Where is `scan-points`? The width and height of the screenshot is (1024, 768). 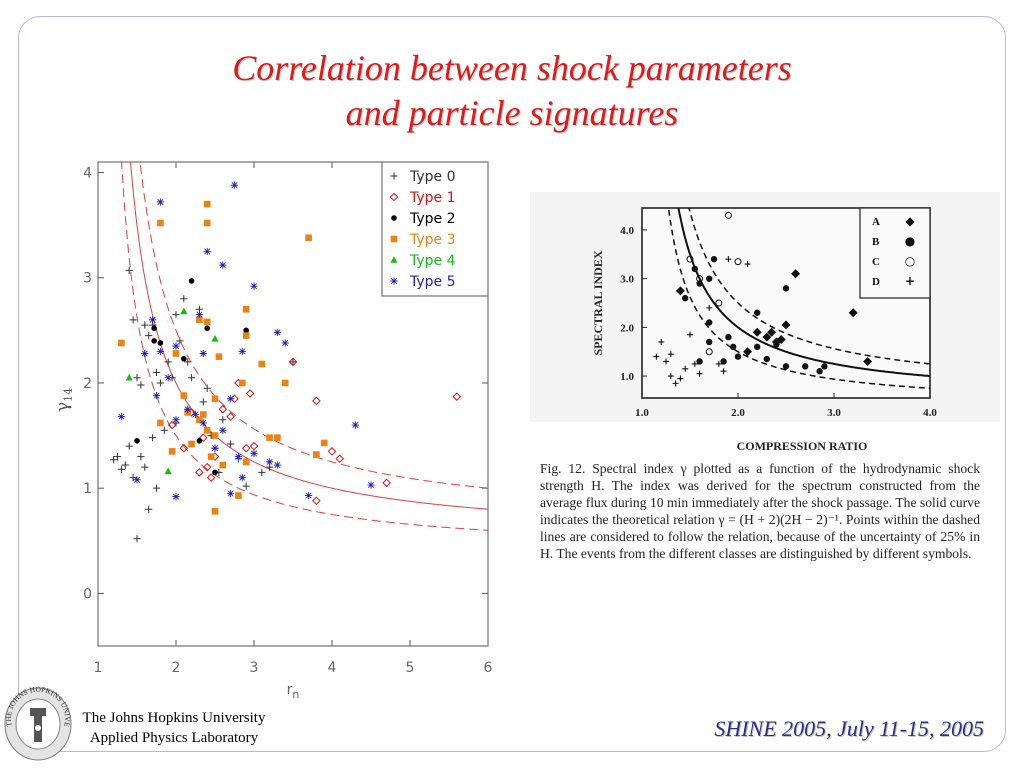
scan-points is located at coordinates (763, 299).